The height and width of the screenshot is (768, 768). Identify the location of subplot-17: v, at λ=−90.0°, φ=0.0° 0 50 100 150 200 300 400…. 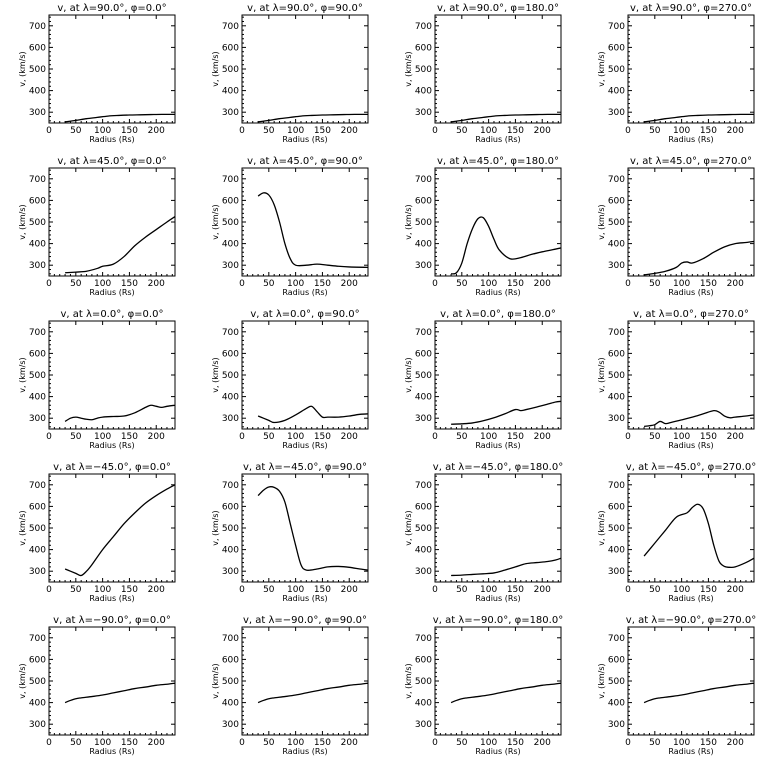
(97, 685).